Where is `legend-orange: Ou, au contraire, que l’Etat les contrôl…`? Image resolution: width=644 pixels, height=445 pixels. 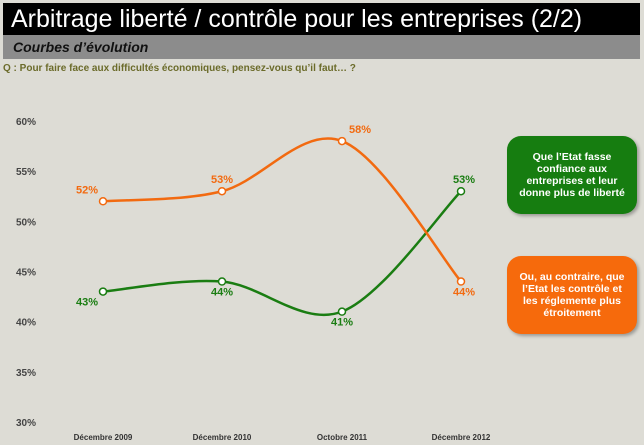 legend-orange: Ou, au contraire, que l’Etat les contrôl… is located at coordinates (572, 295).